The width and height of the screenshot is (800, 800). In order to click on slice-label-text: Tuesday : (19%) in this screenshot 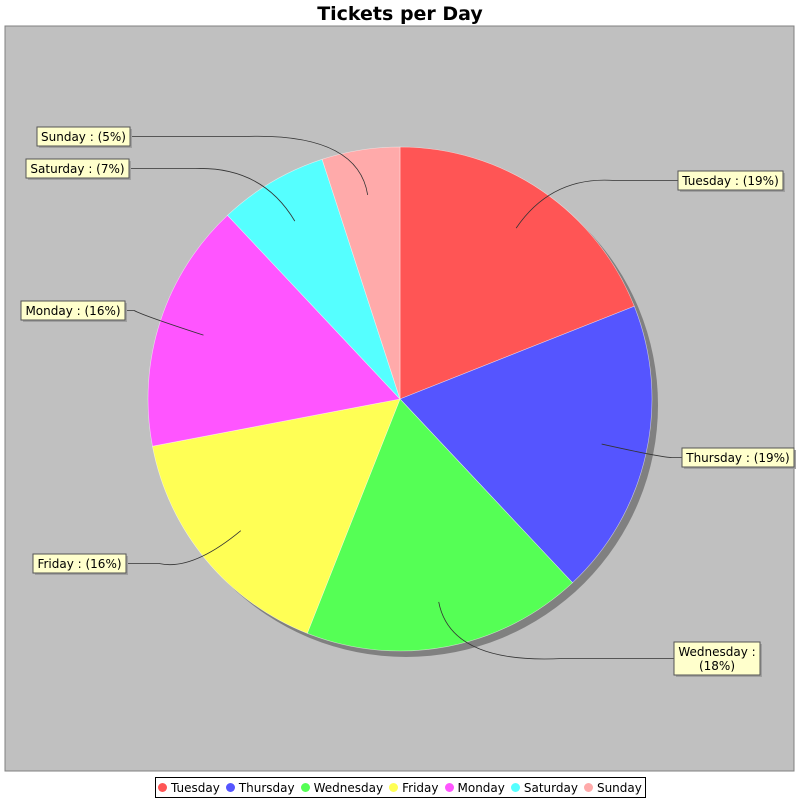, I will do `click(730, 181)`.